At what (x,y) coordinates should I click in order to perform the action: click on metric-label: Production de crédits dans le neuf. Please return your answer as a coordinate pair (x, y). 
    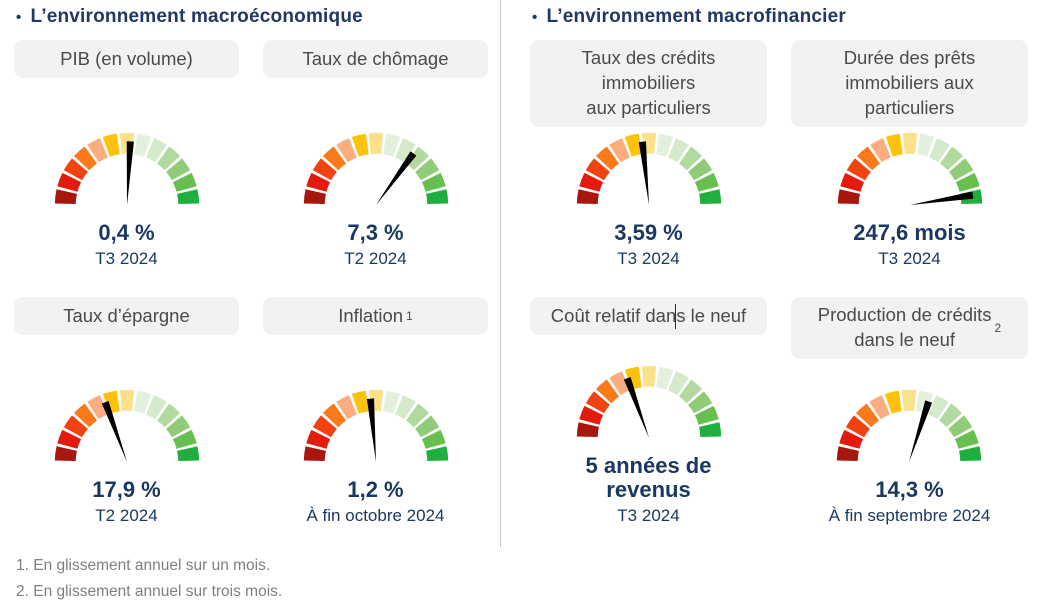
    Looking at the image, I should click on (904, 327).